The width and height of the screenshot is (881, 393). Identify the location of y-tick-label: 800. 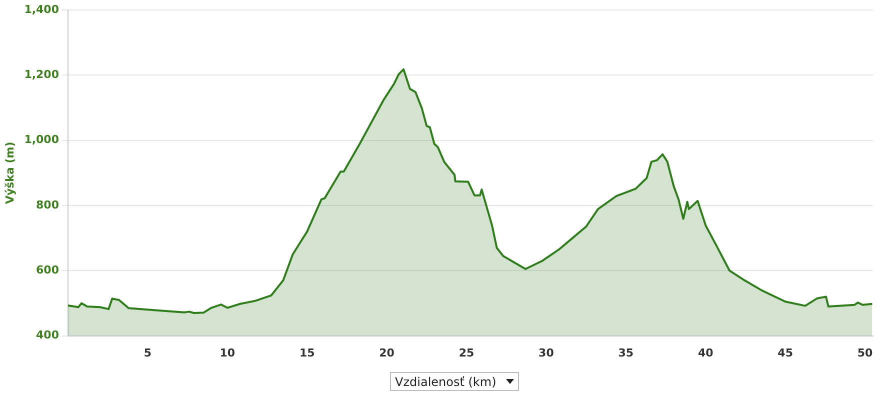
(48, 205).